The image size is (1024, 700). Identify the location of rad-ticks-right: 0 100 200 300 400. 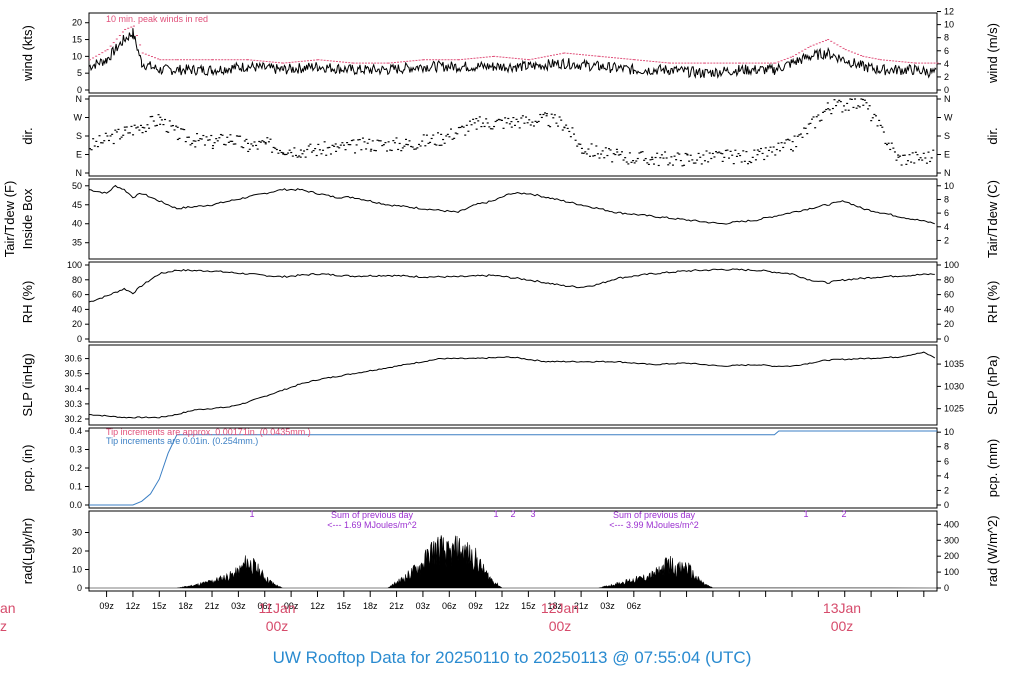
(948, 556).